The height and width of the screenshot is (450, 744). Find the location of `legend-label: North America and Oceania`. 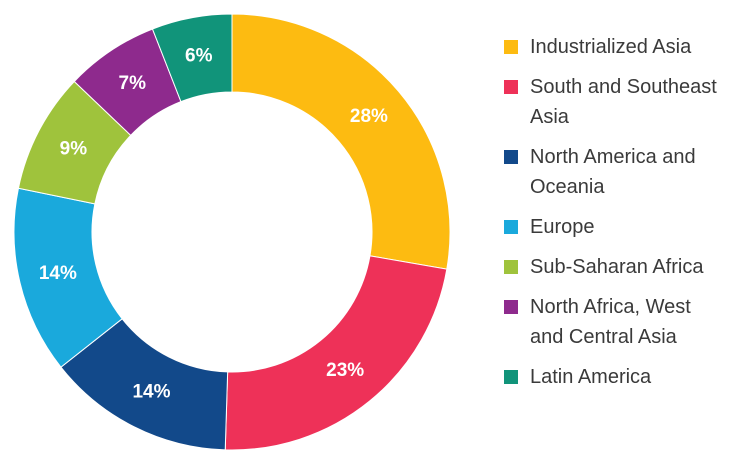

legend-label: North America and Oceania is located at coordinates (613, 172).